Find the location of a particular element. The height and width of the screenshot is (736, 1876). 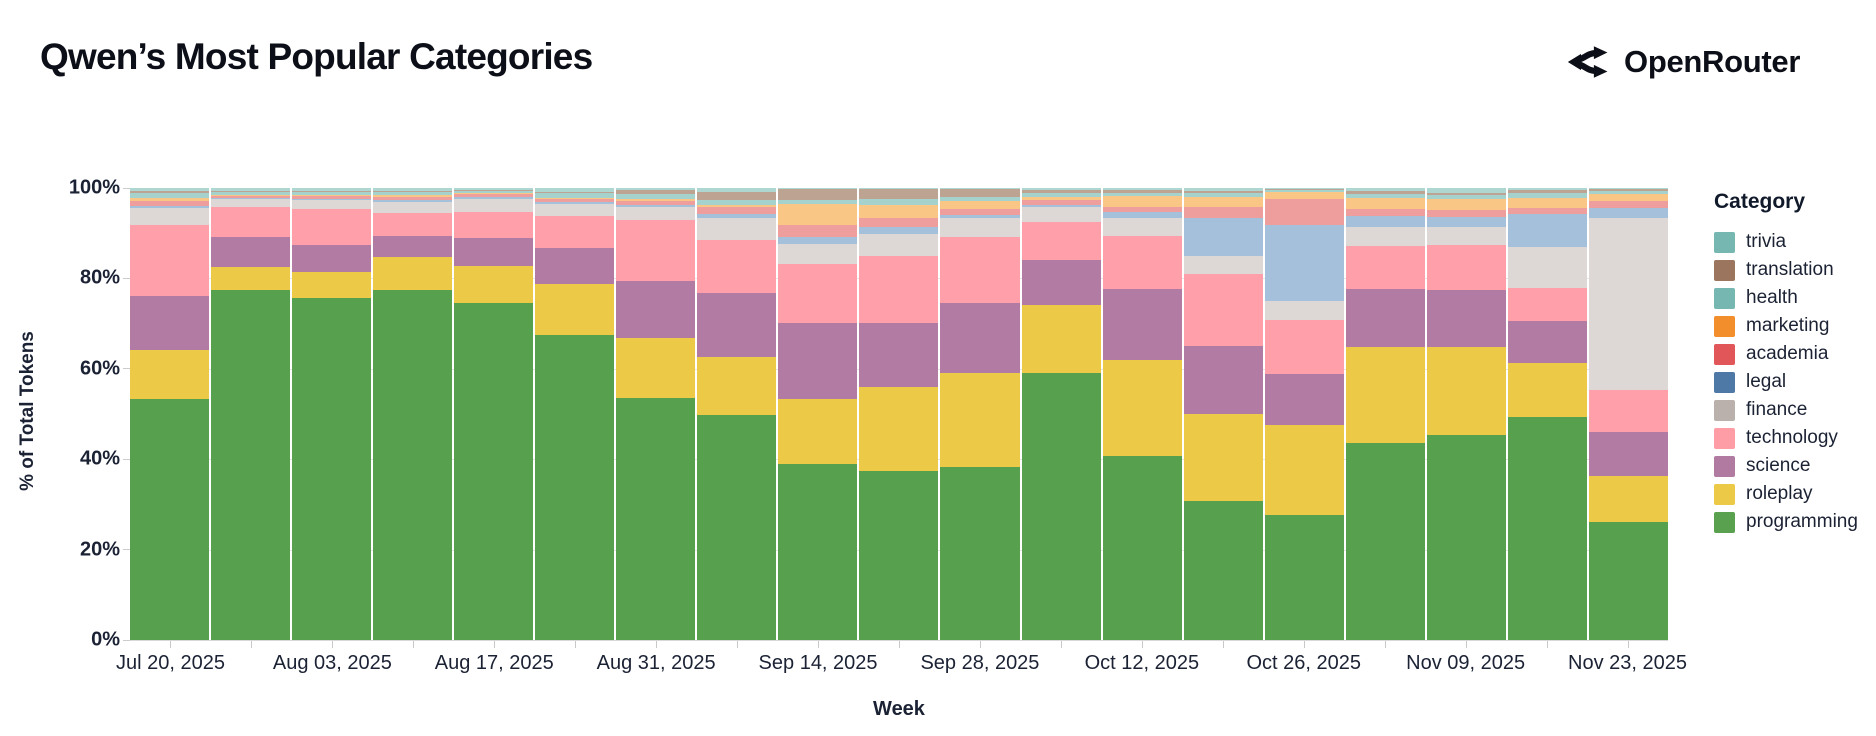

bar-oct-05-2025 is located at coordinates (1061, 414).